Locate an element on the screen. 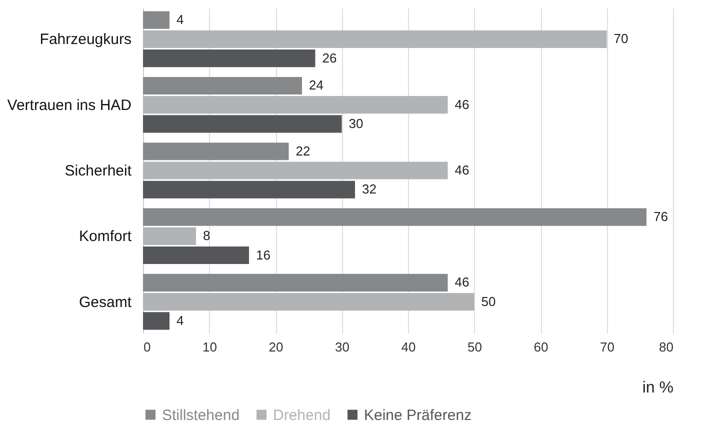 The image size is (716, 429). data-label: 32 is located at coordinates (369, 189).